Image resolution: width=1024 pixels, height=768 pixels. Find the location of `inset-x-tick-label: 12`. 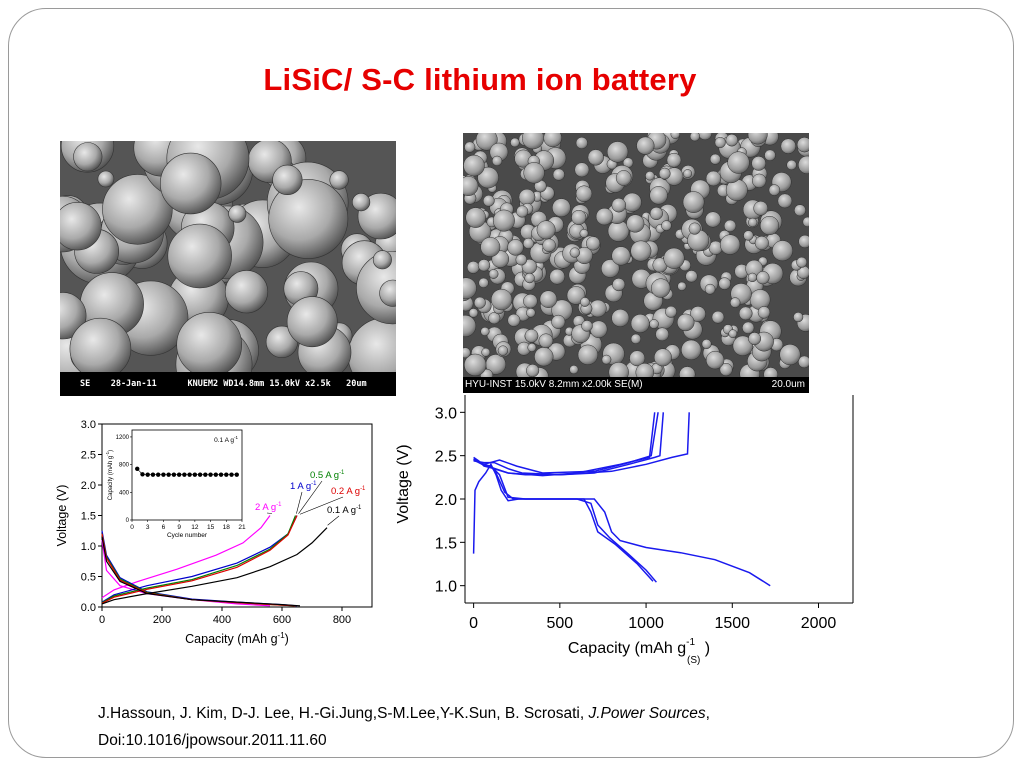

inset-x-tick-label: 12 is located at coordinates (195, 527).